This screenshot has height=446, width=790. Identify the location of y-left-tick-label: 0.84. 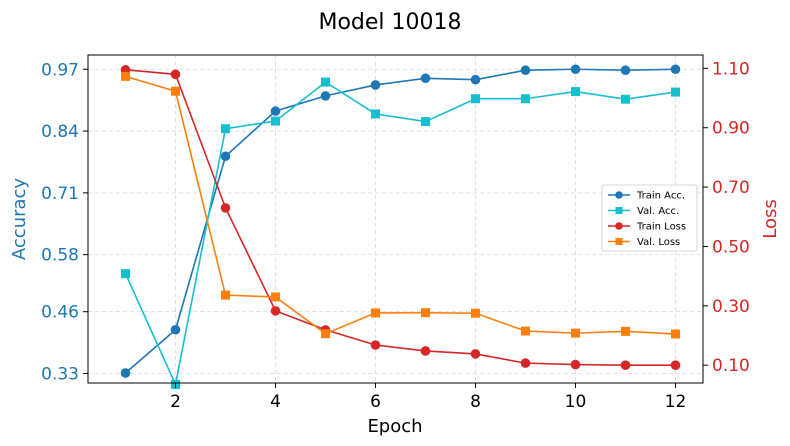
(60, 132).